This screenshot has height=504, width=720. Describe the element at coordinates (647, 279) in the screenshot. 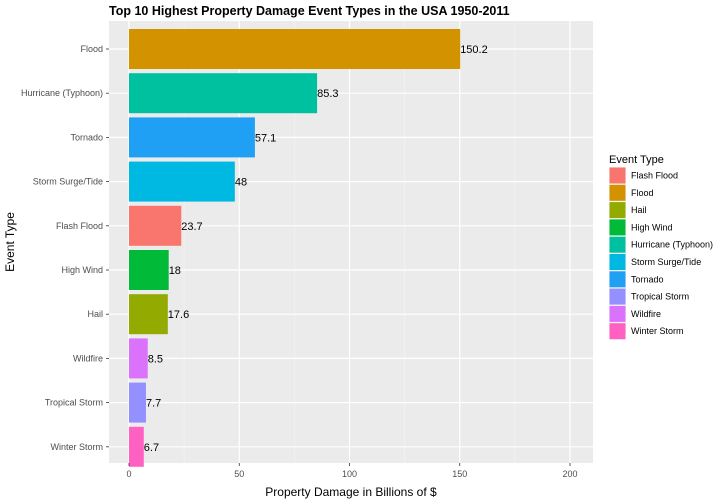

I see `legend-label: Tornado` at that location.